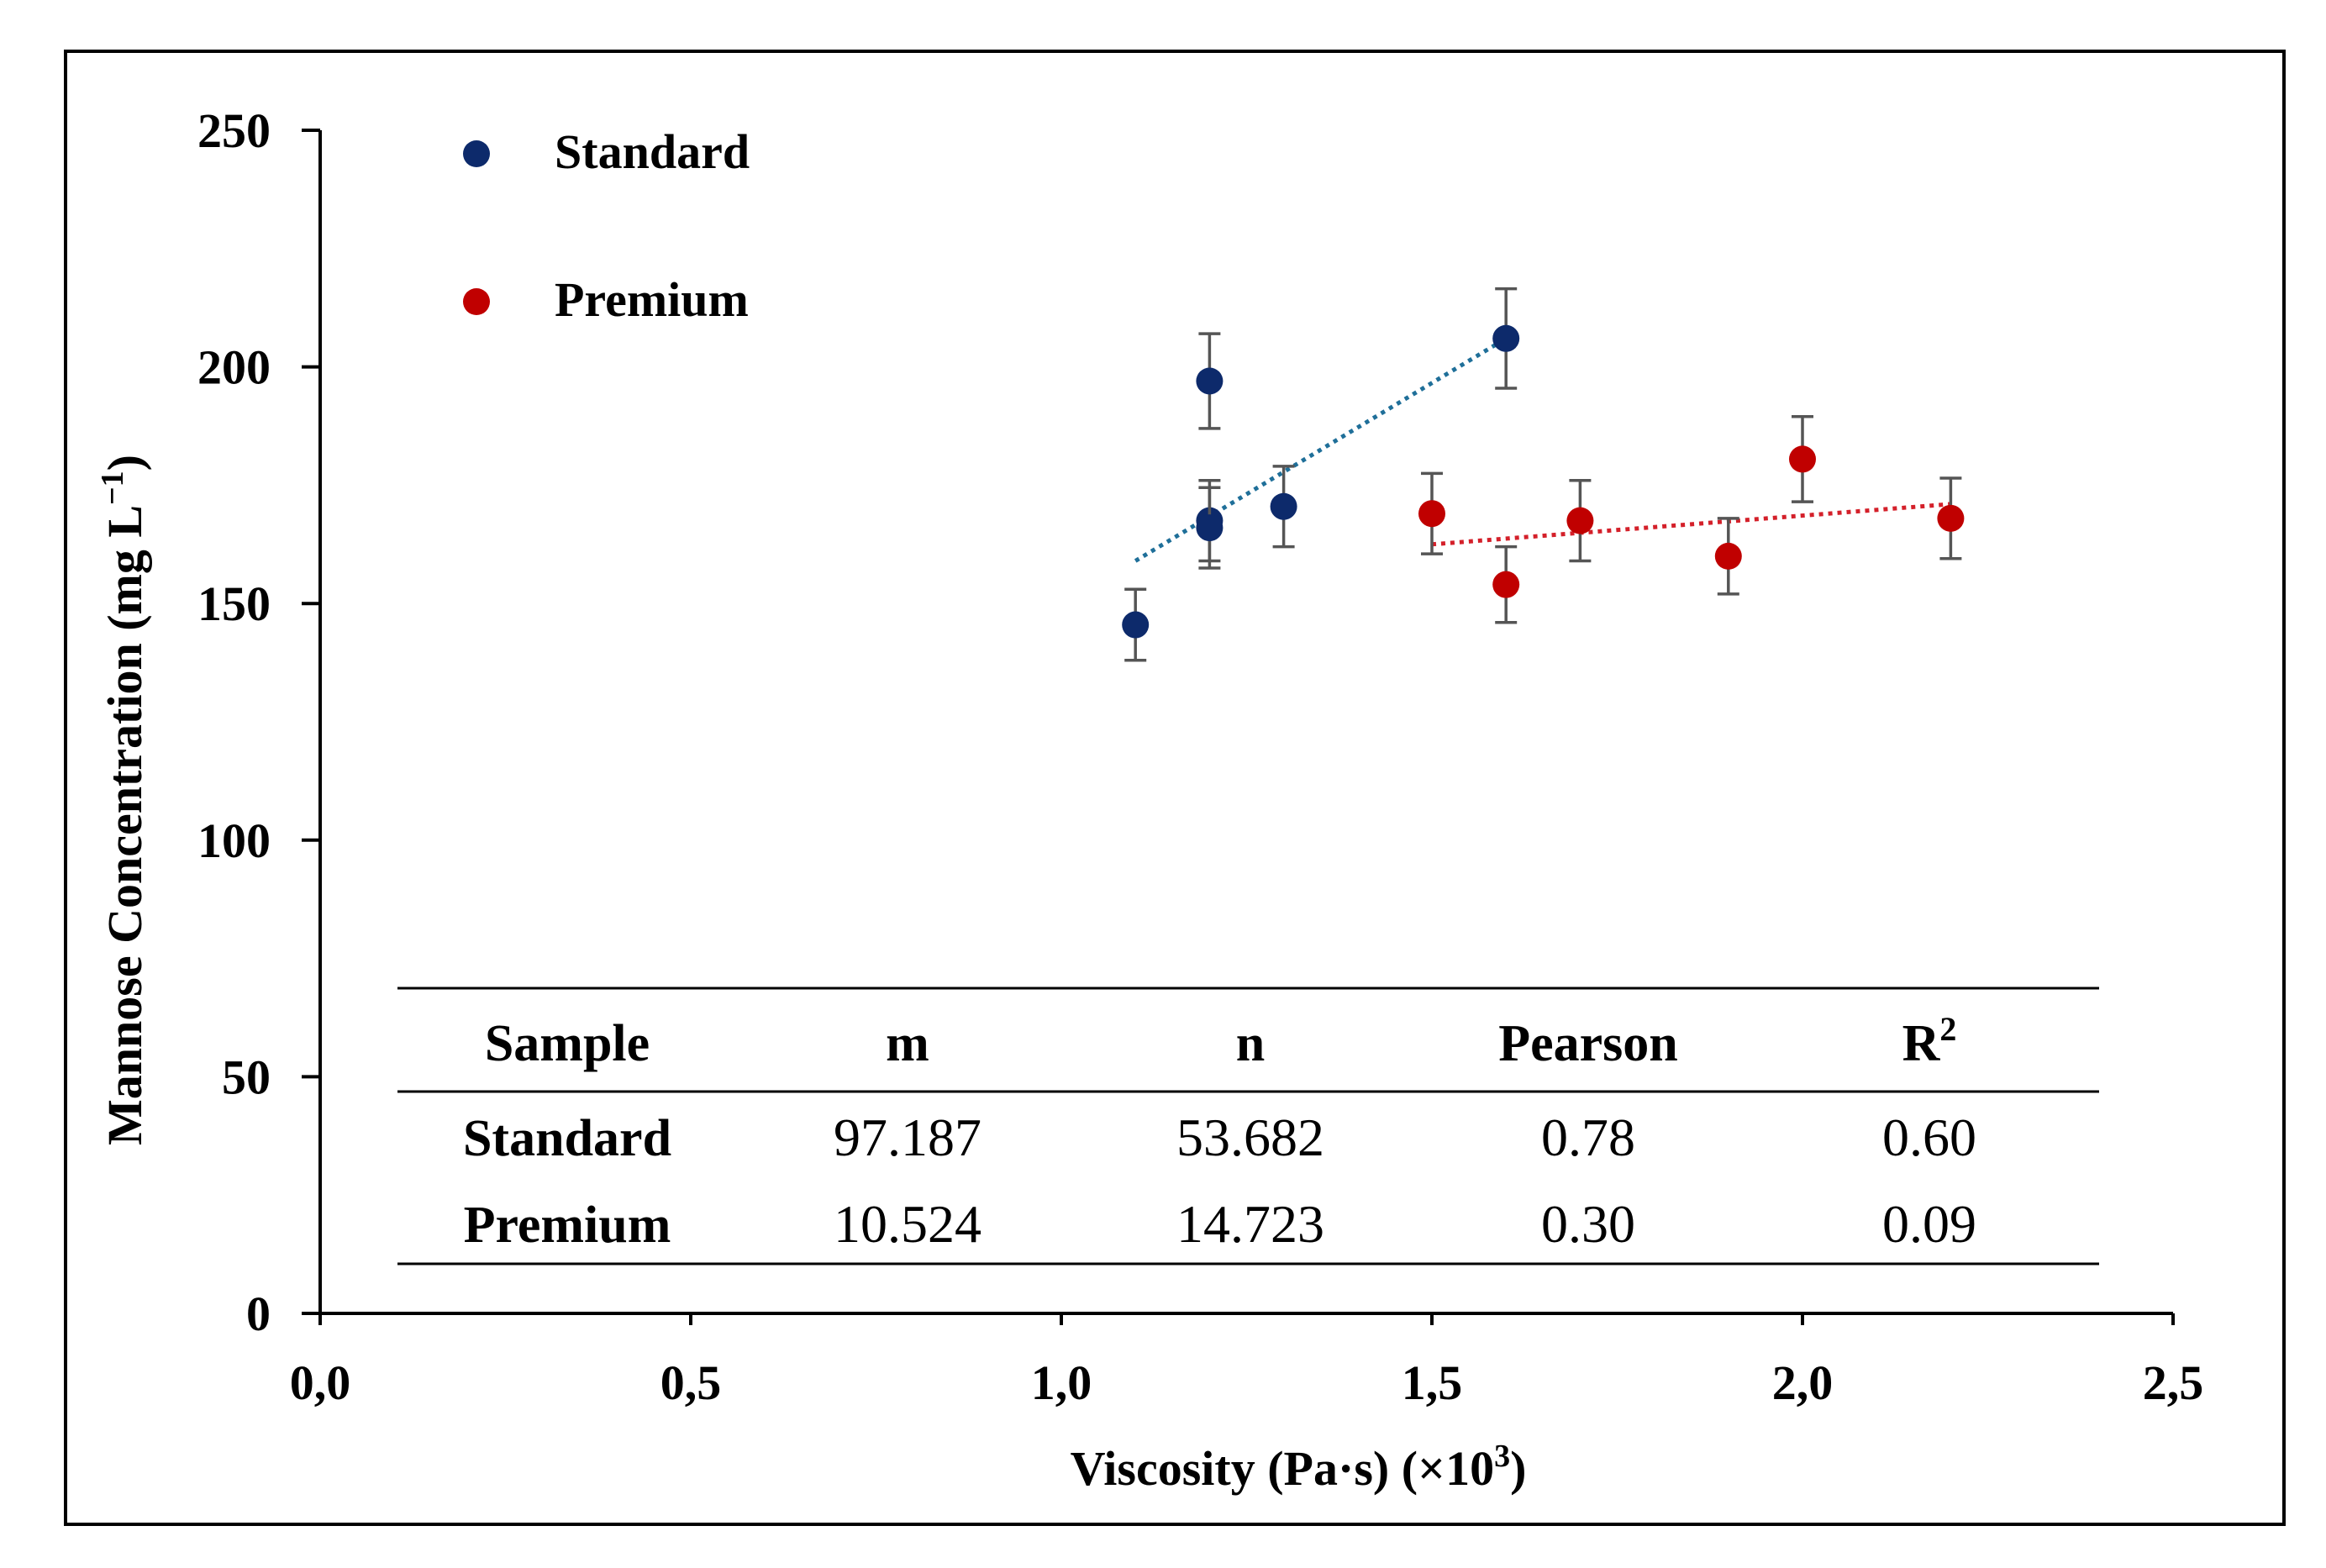 The width and height of the screenshot is (2326, 1568). I want to click on trendline-premium, so click(1691, 524).